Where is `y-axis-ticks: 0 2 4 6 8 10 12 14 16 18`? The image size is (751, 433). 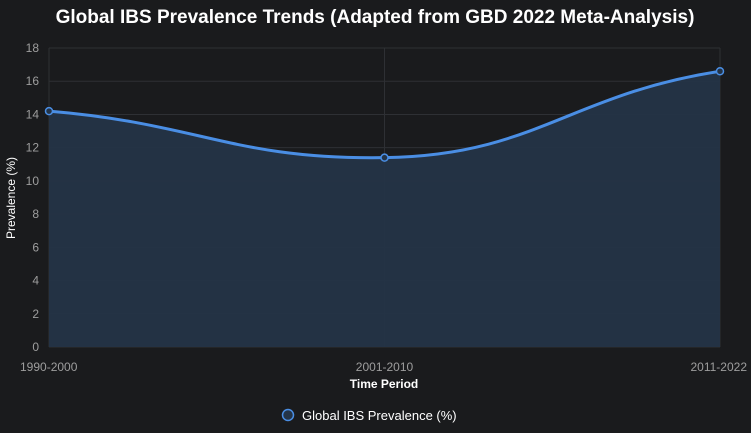 y-axis-ticks: 0 2 4 6 8 10 12 14 16 18 is located at coordinates (33, 197).